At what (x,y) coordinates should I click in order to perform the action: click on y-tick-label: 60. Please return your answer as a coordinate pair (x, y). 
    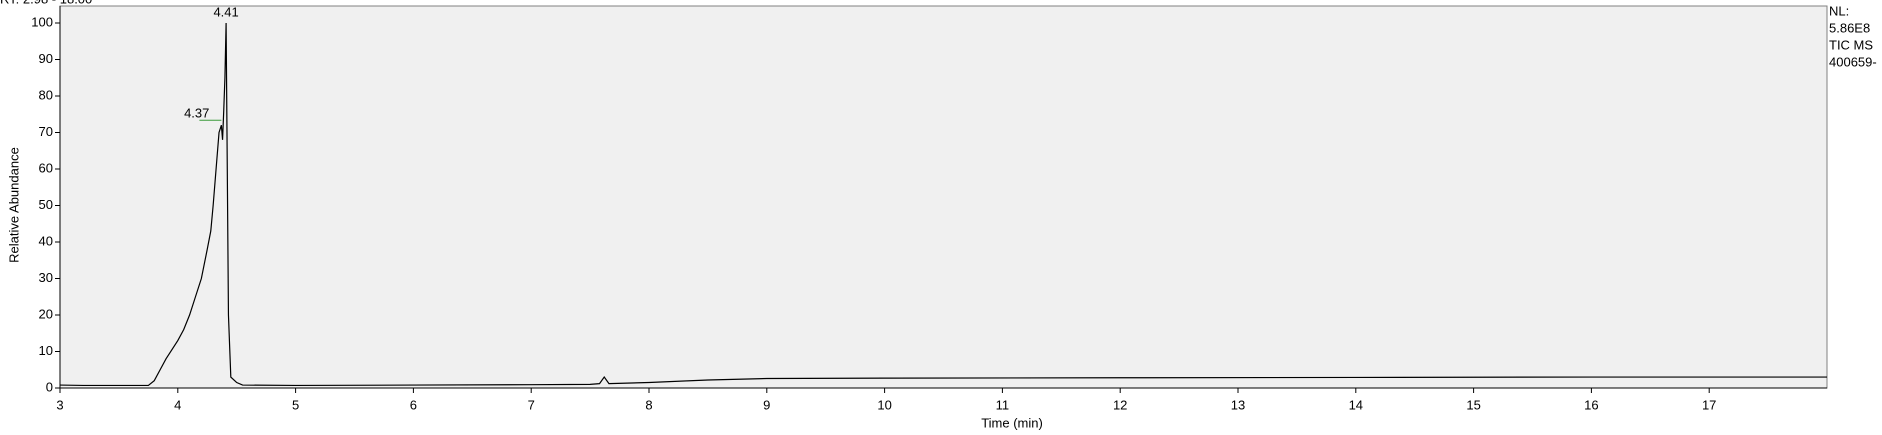
    Looking at the image, I should click on (46, 167).